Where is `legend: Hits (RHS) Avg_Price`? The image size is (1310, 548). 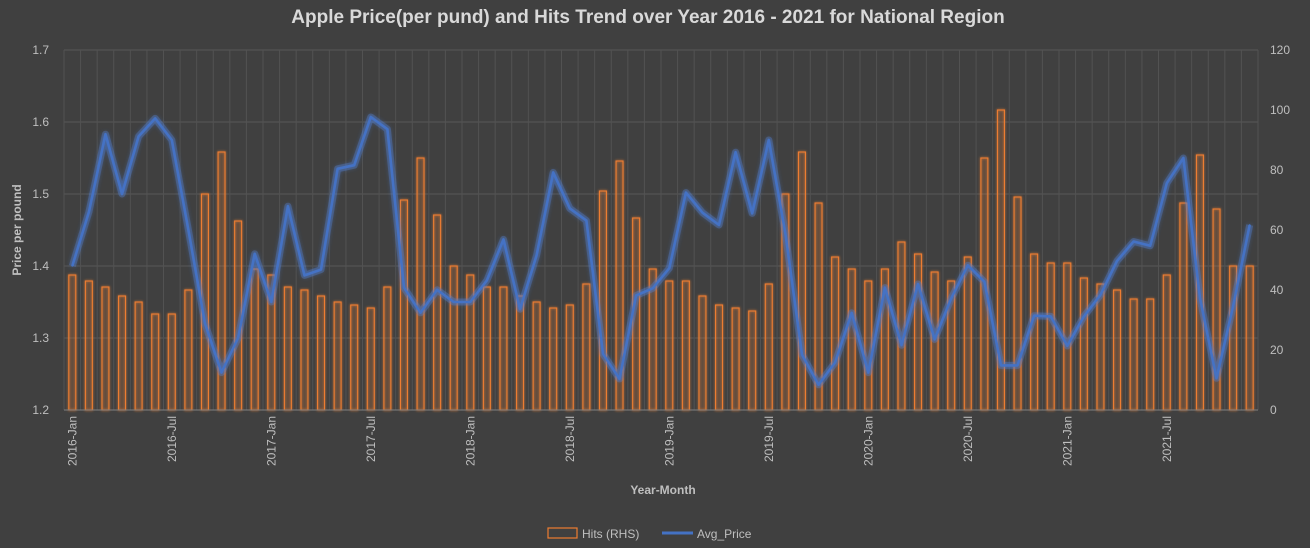 legend: Hits (RHS) Avg_Price is located at coordinates (649, 534).